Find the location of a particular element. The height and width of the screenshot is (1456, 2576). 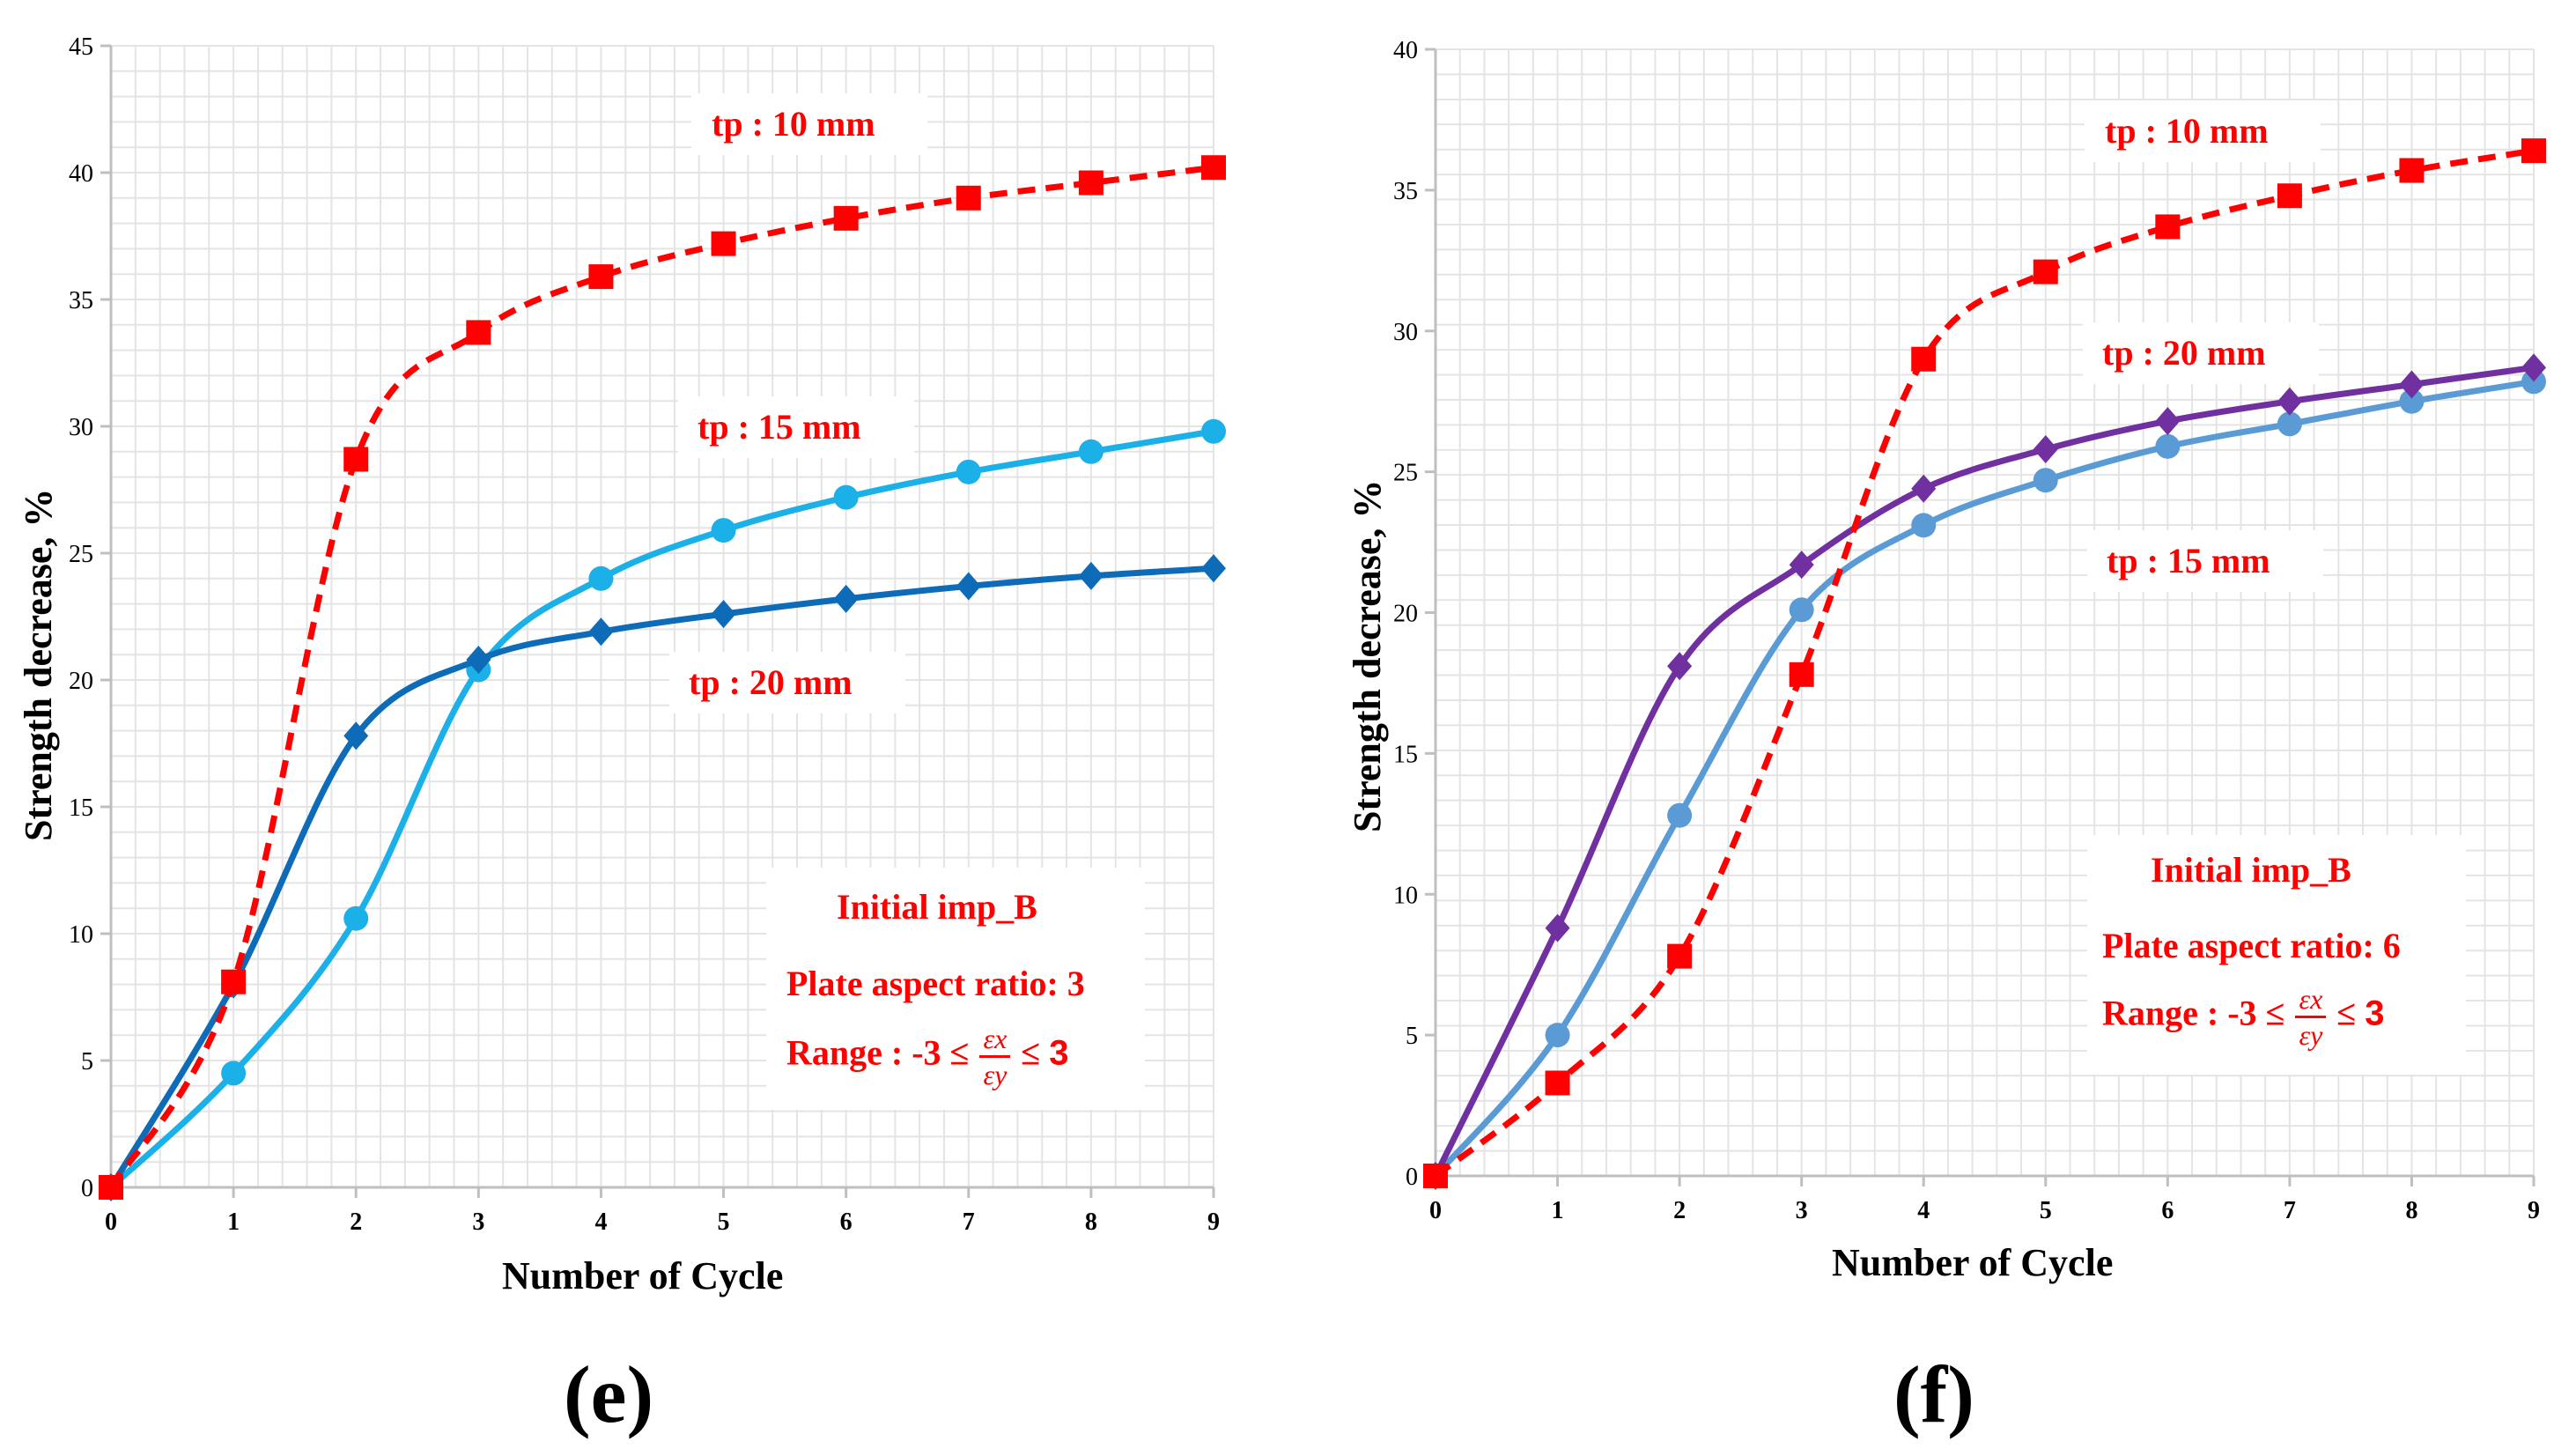

range-prefix-f: Range : -3 ≤ is located at coordinates (2193, 1013).